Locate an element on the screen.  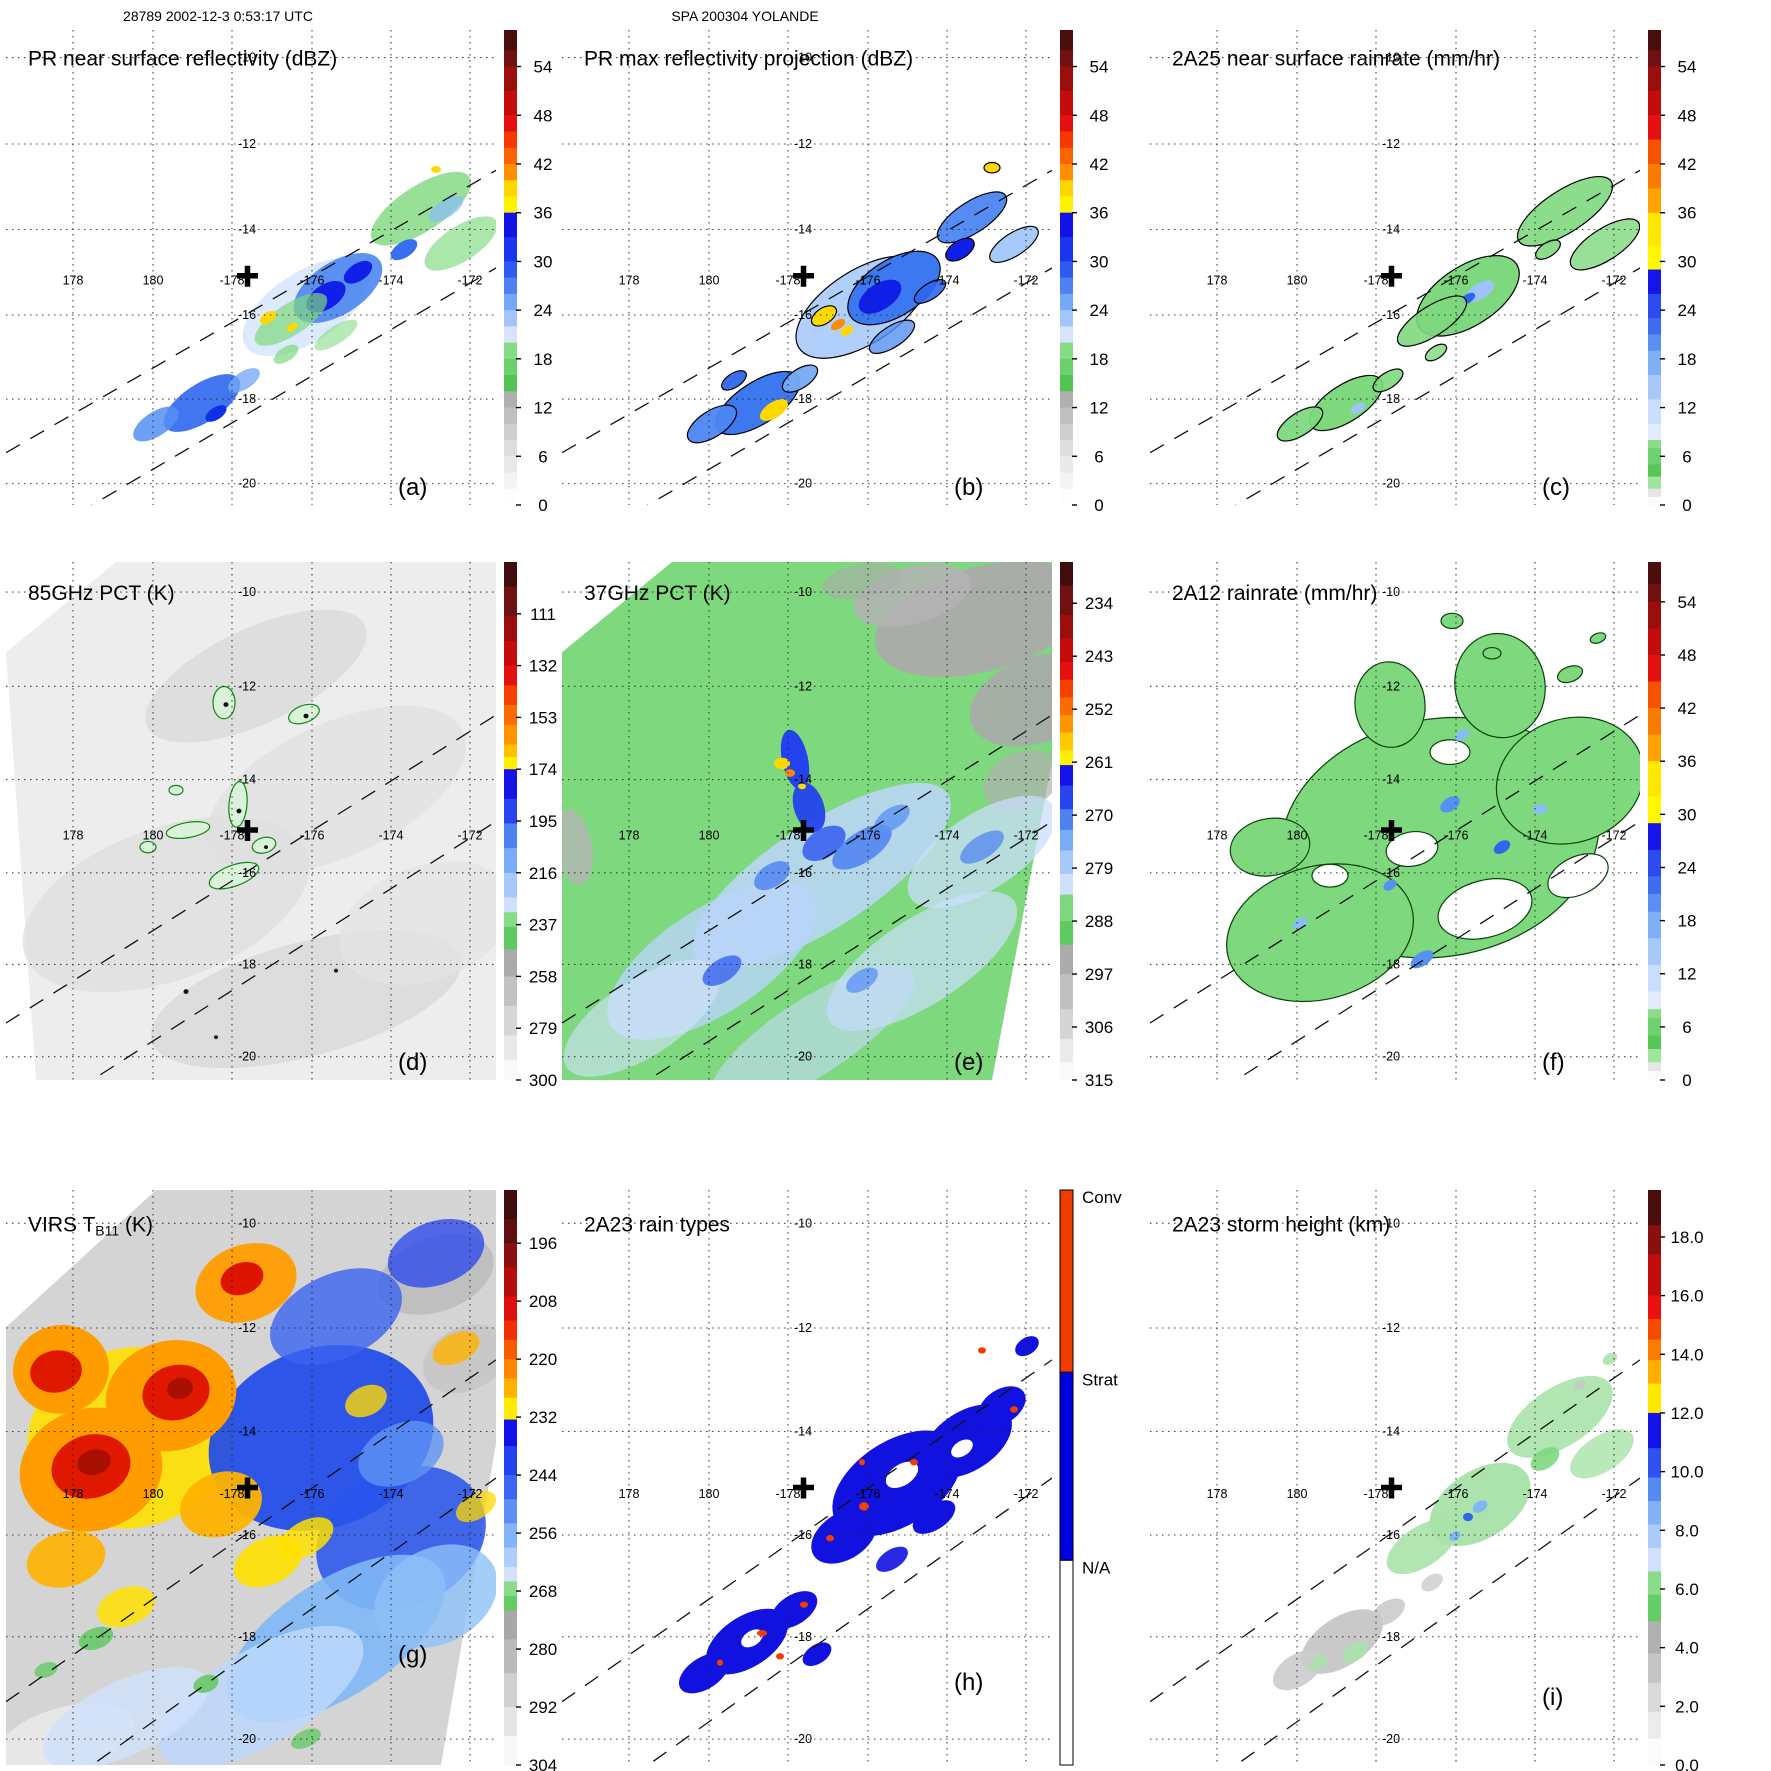
colorbar-tick-label: 18.0 is located at coordinates (1686, 1237).